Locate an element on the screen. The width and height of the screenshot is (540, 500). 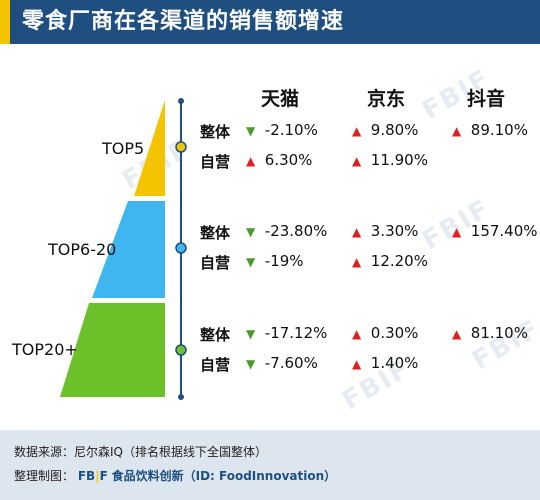
growth-cell: ▲ 9.80% is located at coordinates (385, 130).